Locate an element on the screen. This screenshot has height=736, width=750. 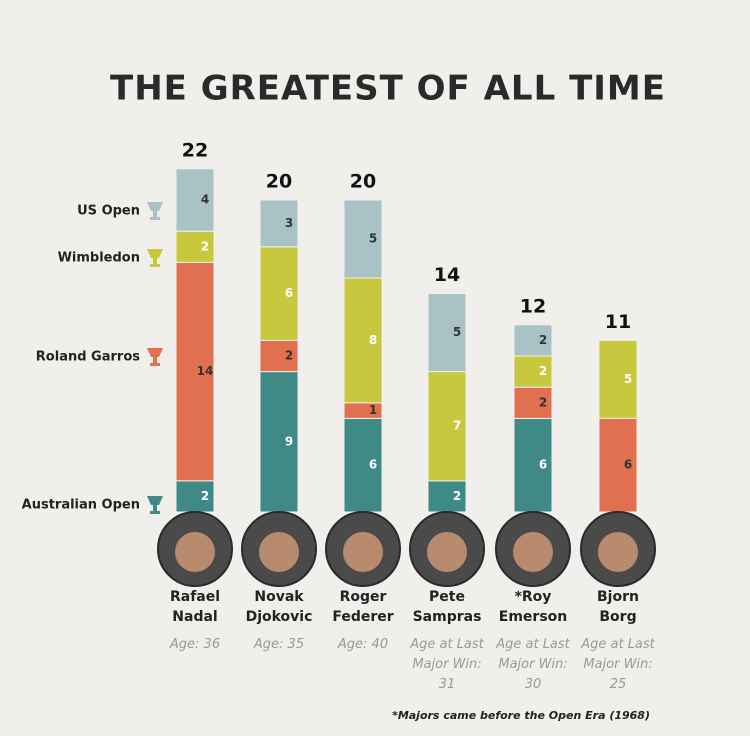
legend-label: US Open is located at coordinates (108, 211).